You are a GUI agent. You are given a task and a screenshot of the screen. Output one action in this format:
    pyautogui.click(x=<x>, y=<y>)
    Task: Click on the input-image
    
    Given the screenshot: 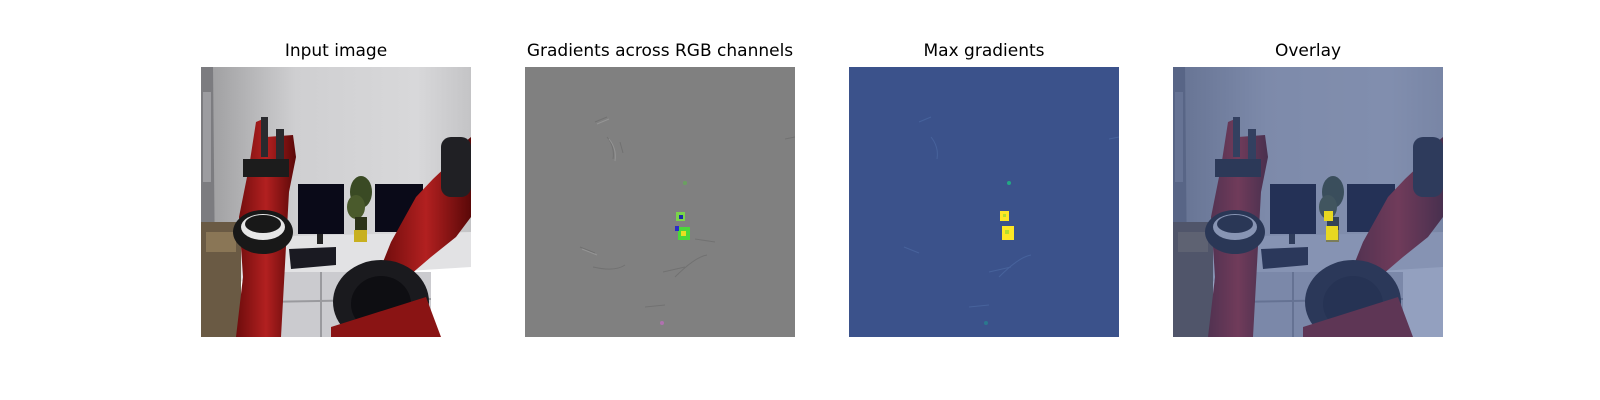 What is the action you would take?
    pyautogui.click(x=336, y=202)
    